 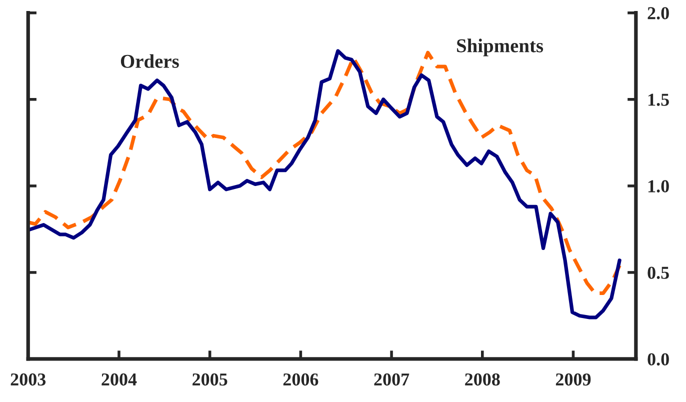 I want to click on x-tick-label: 2005, so click(x=210, y=379).